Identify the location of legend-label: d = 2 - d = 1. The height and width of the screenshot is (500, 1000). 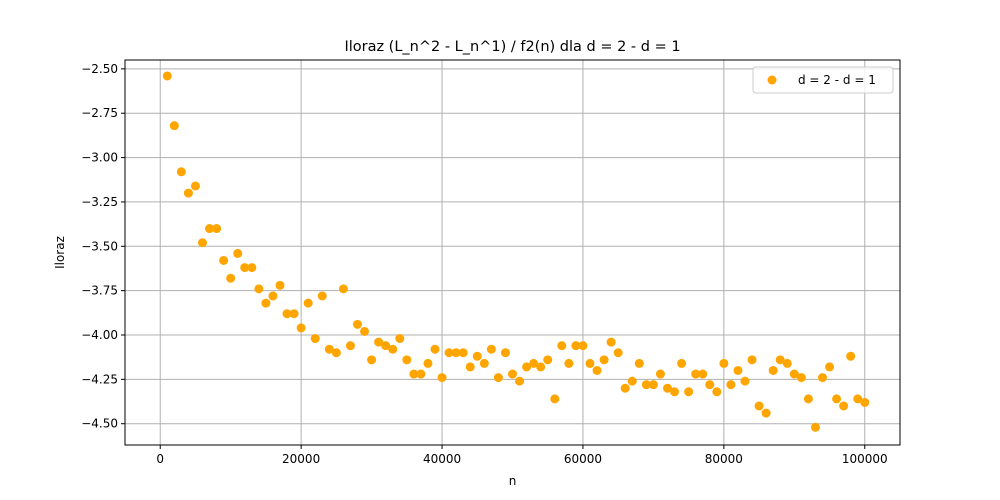
(837, 80).